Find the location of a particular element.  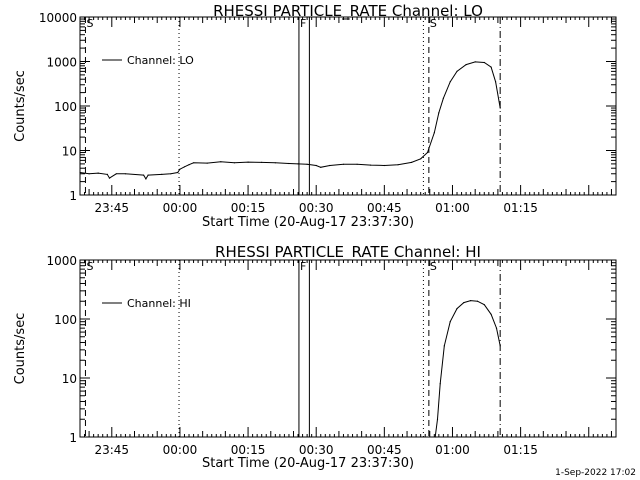

chart-title: RHESSI PARTICLE_RATE Channel: HI is located at coordinates (348, 252).